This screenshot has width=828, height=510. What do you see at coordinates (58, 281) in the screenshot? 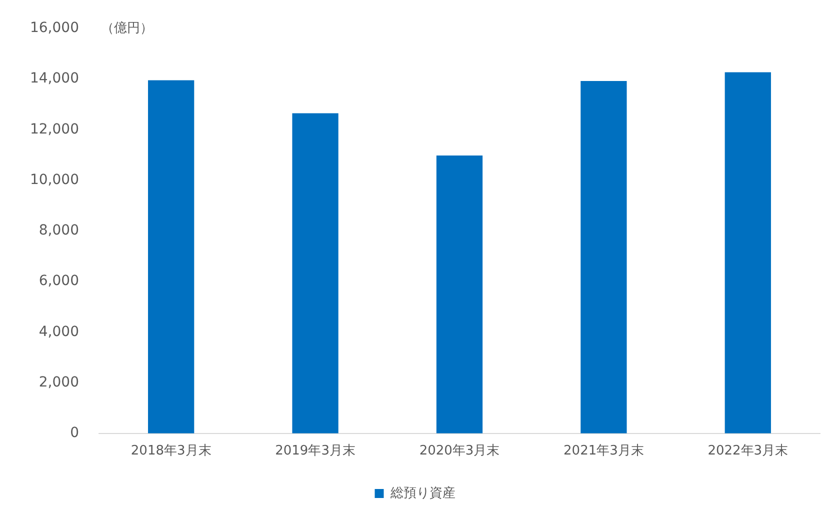
I see `y-tick-label: 6,000` at bounding box center [58, 281].